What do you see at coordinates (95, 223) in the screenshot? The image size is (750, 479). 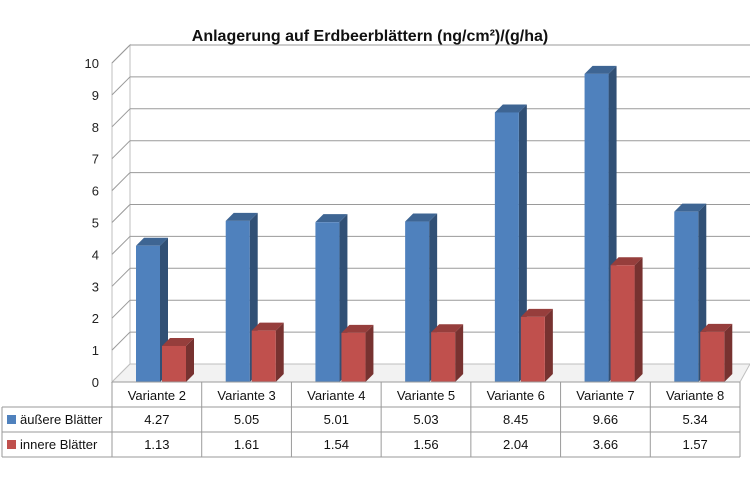 I see `y-tick-label: 5` at bounding box center [95, 223].